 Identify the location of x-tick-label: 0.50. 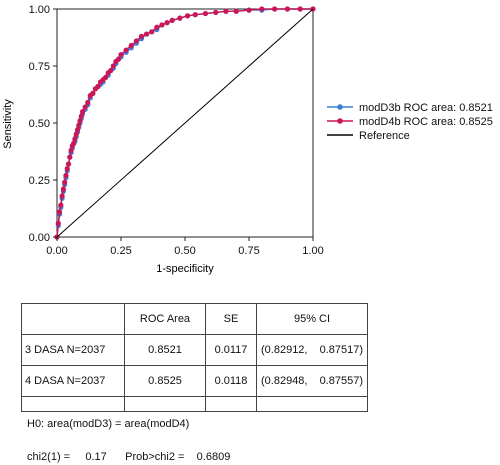
(184, 251).